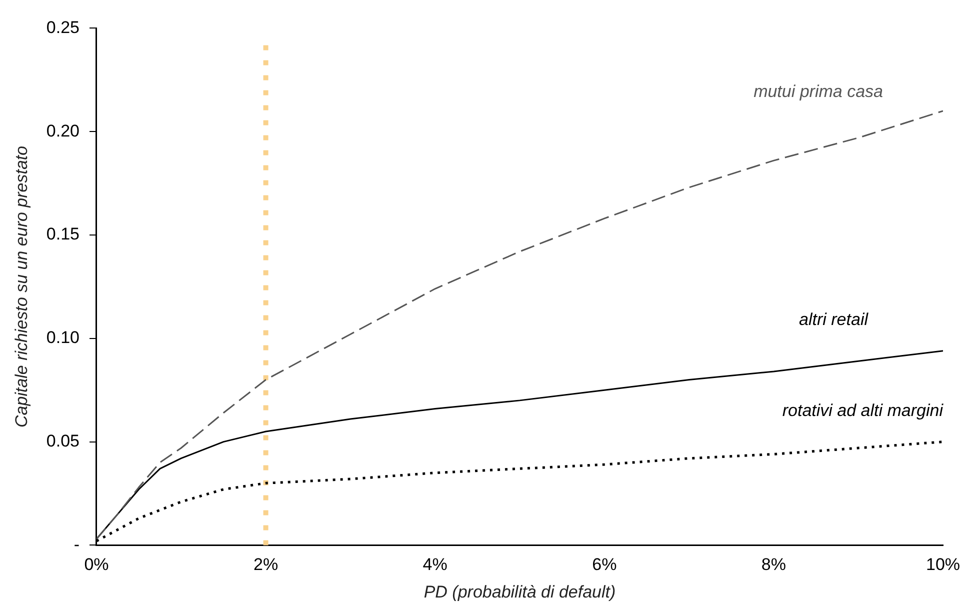  What do you see at coordinates (604, 564) in the screenshot?
I see `x-tick-label: 6%` at bounding box center [604, 564].